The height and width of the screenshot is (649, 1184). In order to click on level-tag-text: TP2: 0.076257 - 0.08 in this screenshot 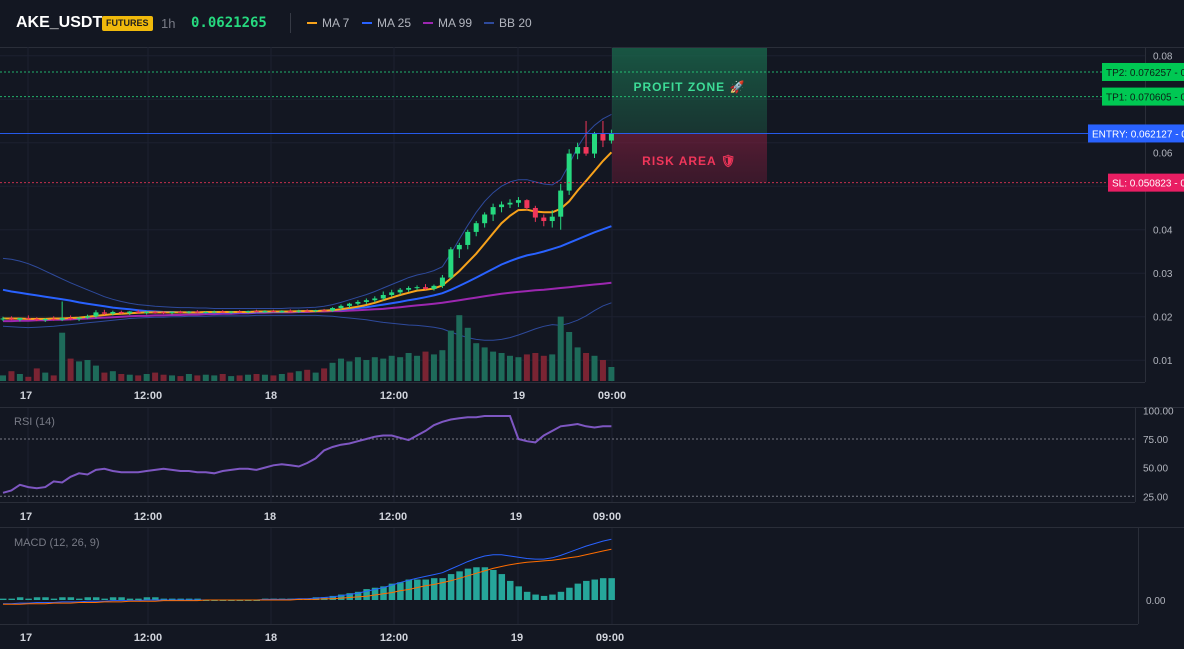, I will do `click(1145, 73)`.